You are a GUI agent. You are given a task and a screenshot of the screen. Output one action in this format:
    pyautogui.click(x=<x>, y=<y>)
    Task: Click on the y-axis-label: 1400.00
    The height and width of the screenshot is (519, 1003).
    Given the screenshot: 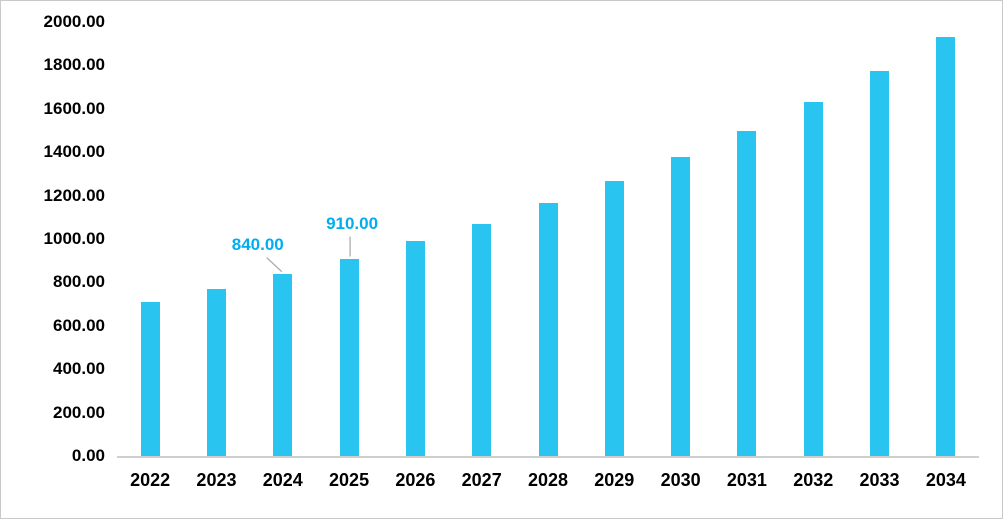 What is the action you would take?
    pyautogui.click(x=74, y=152)
    